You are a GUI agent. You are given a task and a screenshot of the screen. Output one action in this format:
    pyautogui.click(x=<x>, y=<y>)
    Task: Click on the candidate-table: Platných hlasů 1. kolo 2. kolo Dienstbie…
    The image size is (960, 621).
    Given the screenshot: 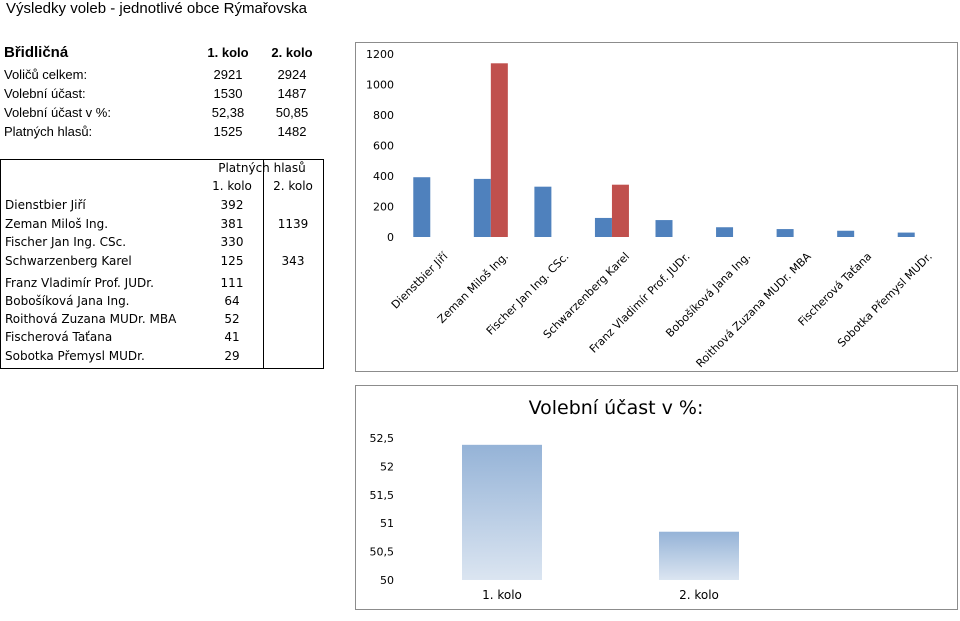 What is the action you would take?
    pyautogui.click(x=162, y=264)
    